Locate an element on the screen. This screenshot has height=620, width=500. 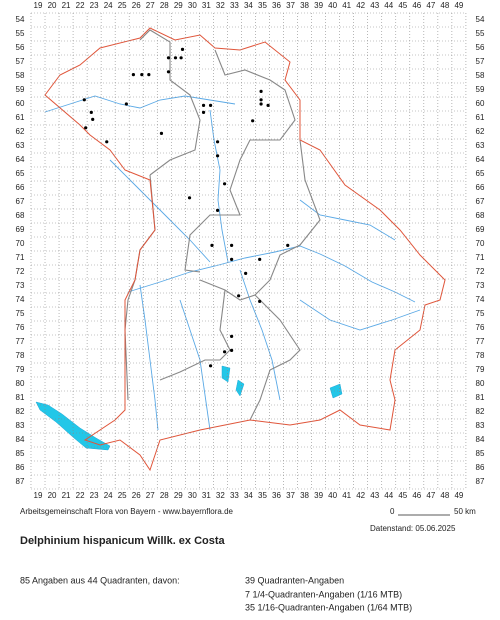
row-label: 86 is located at coordinates (20, 467).